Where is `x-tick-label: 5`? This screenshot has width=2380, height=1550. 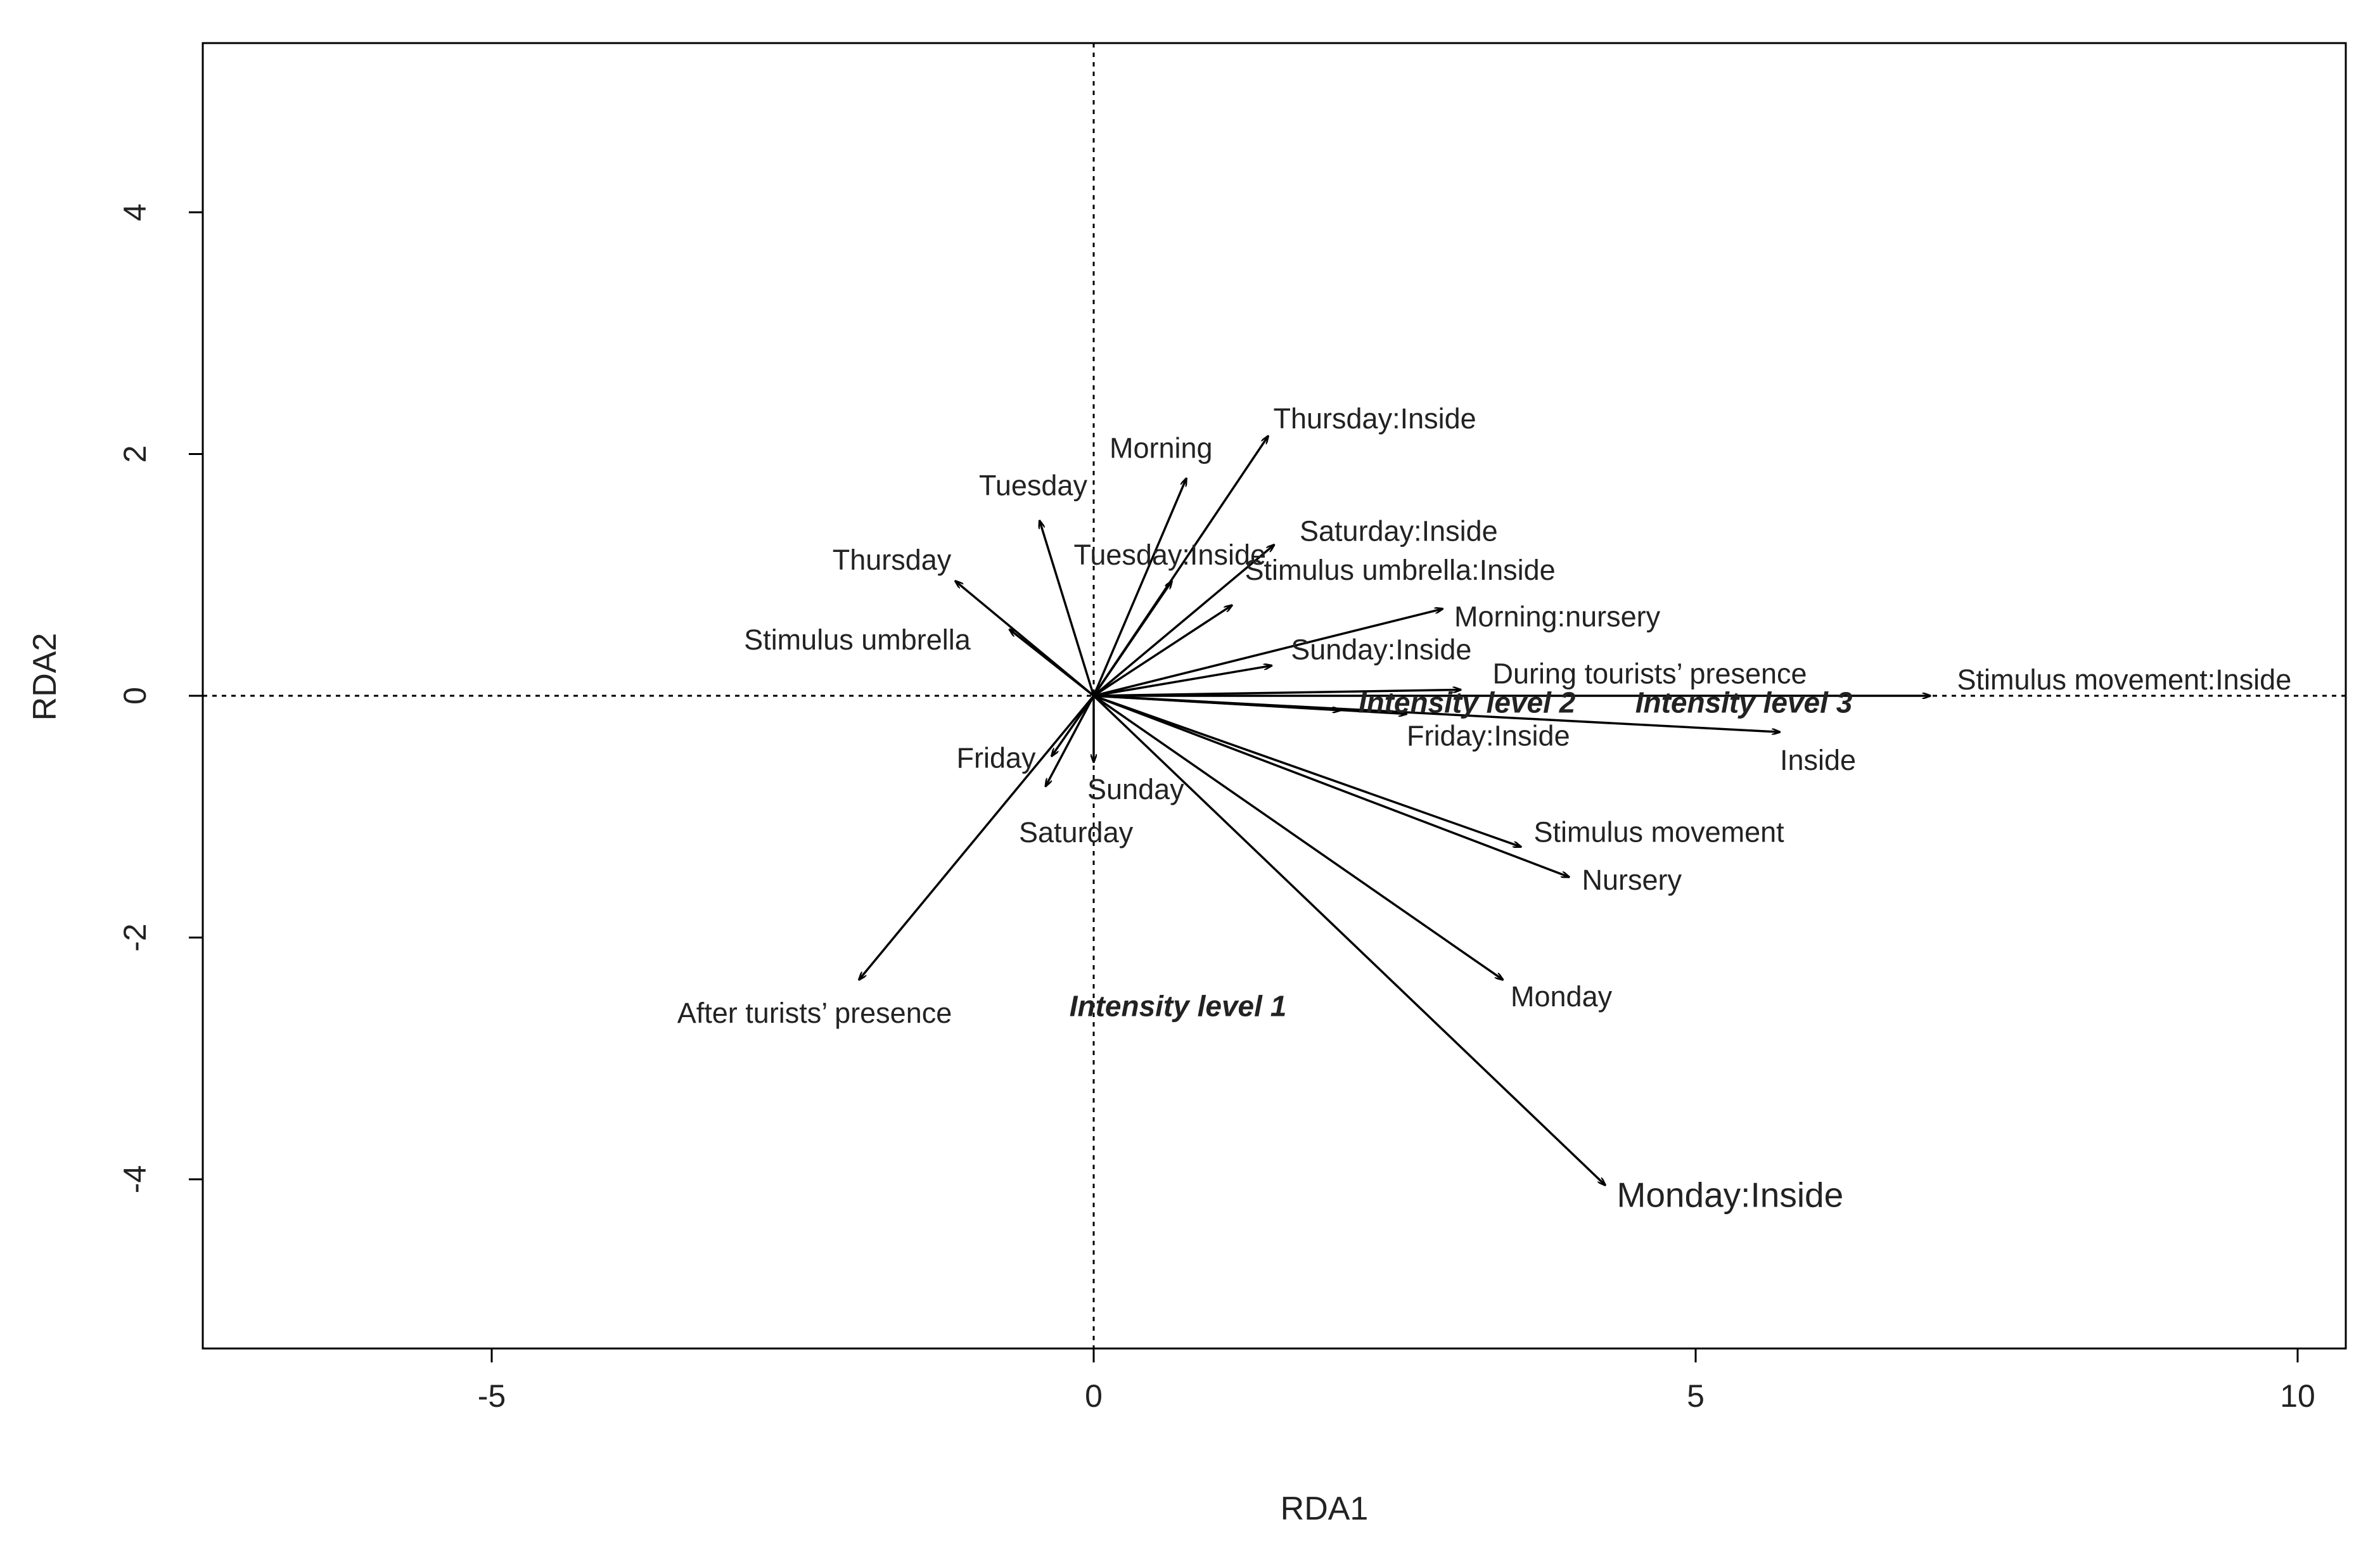 x-tick-label: 5 is located at coordinates (1696, 1396).